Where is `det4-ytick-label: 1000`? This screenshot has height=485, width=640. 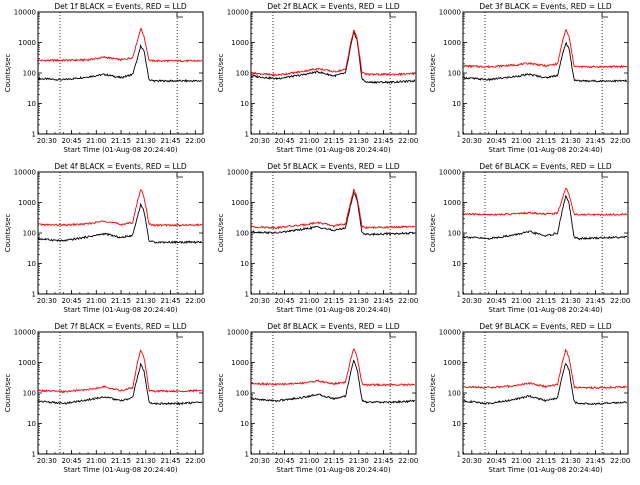 det4-ytick-label: 1000 is located at coordinates (27, 203).